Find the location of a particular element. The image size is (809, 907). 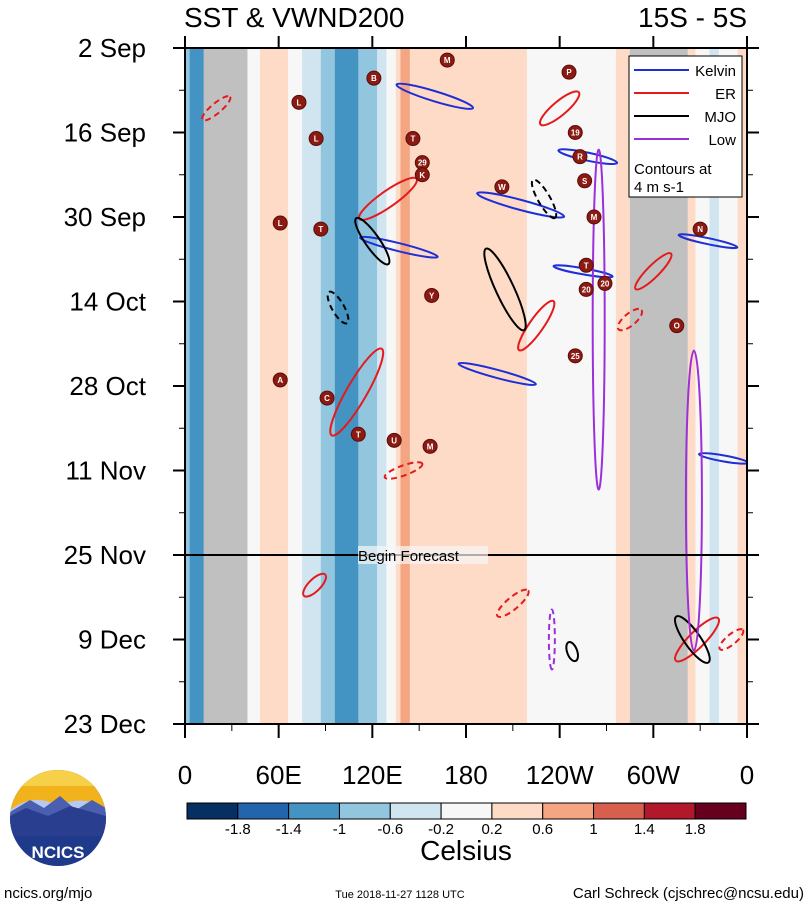

svg-text: S is located at coordinates (585, 181).